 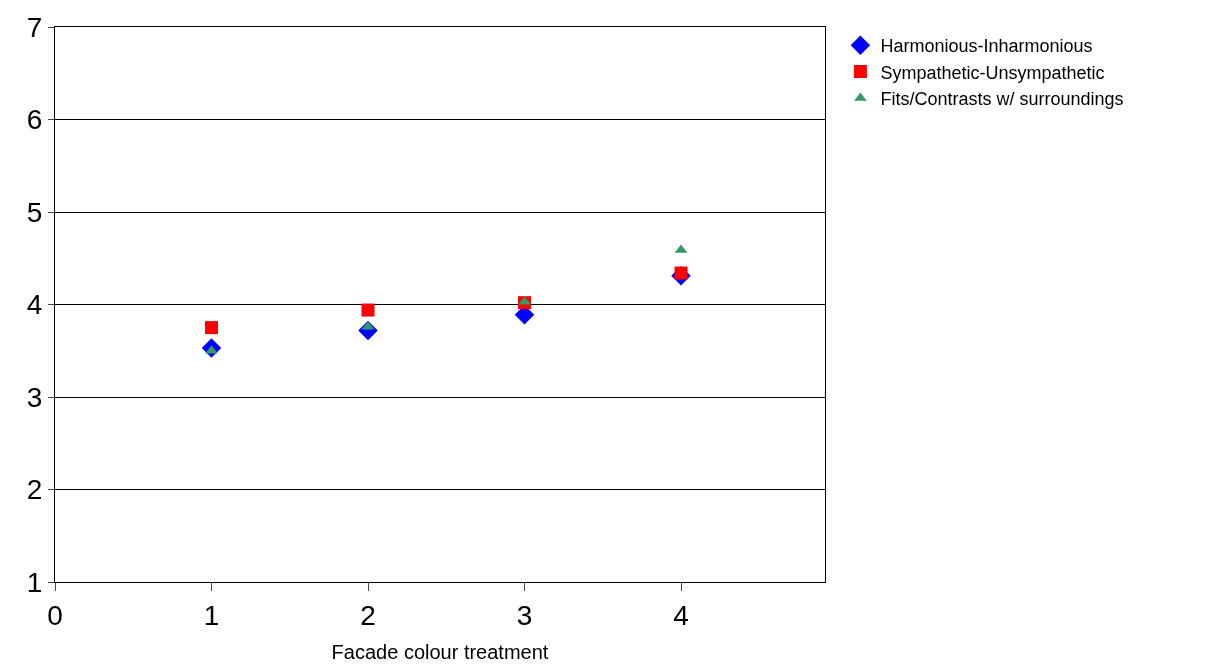 I want to click on x-tick-label: 4, so click(x=681, y=615).